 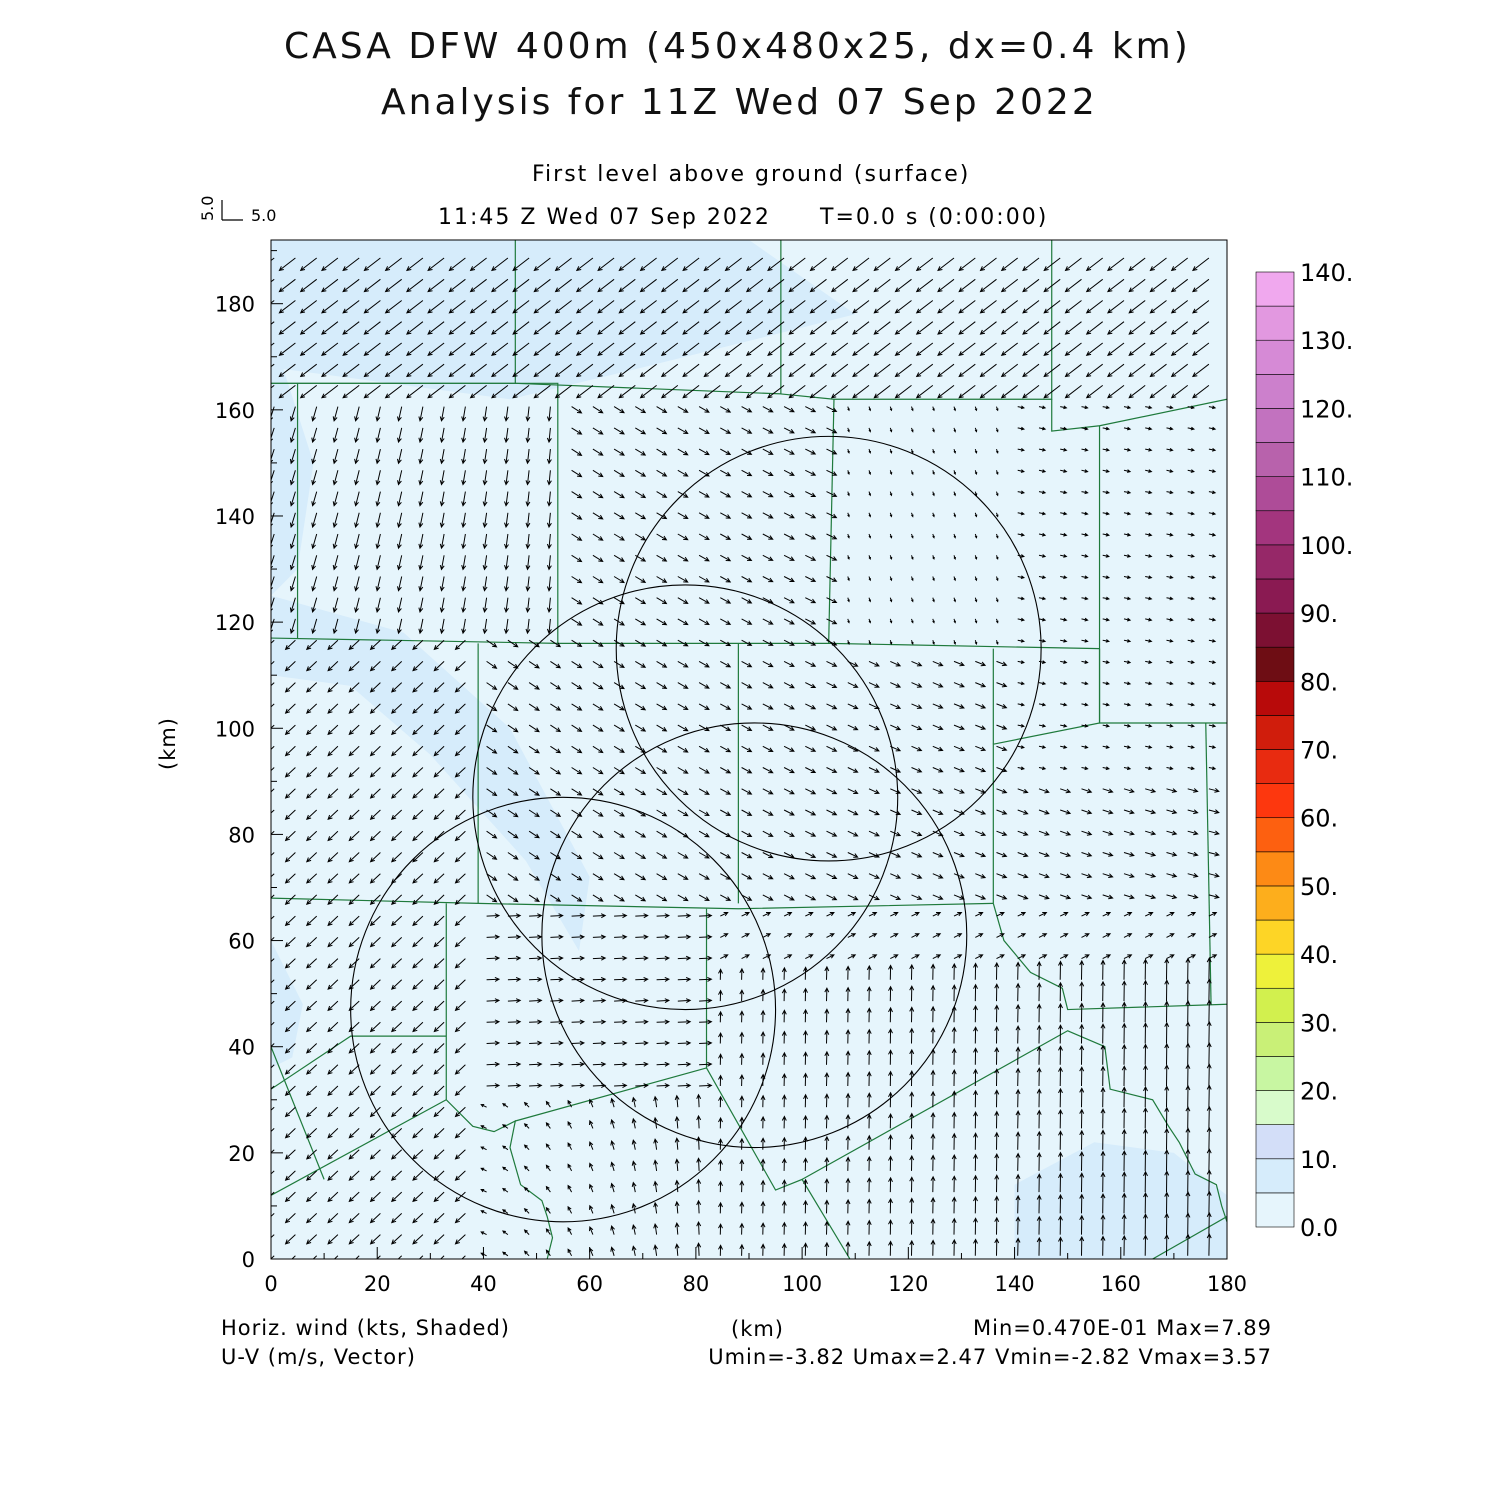 What do you see at coordinates (168, 743) in the screenshot?
I see `y-axis-label: (km)` at bounding box center [168, 743].